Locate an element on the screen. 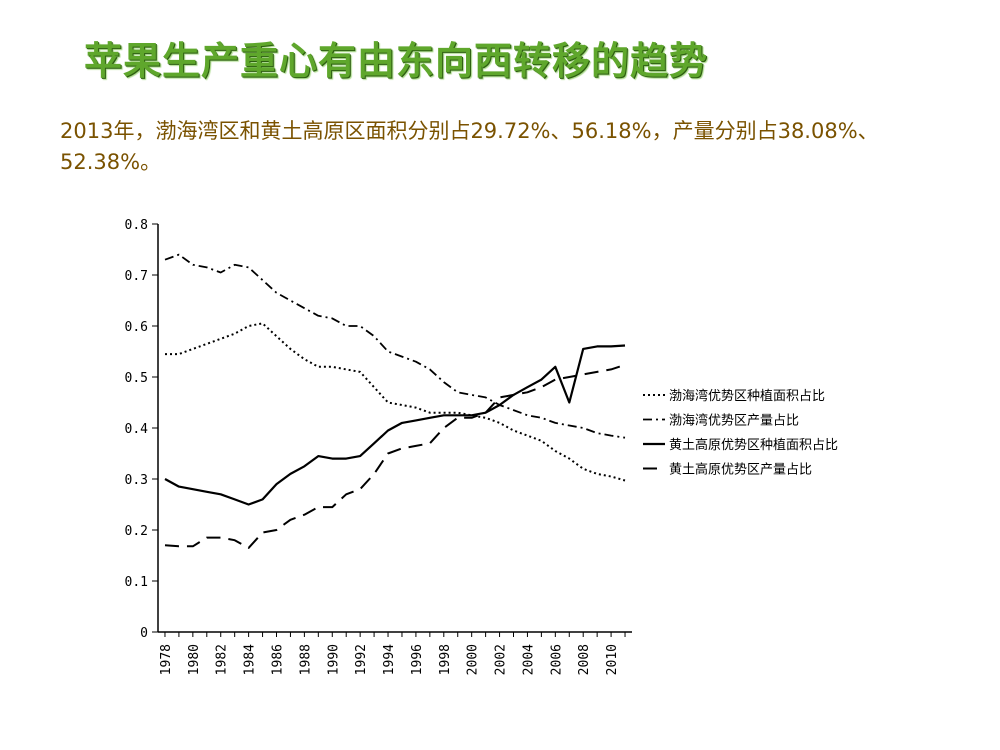  x-tick-label: 1988 is located at coordinates (305, 659).